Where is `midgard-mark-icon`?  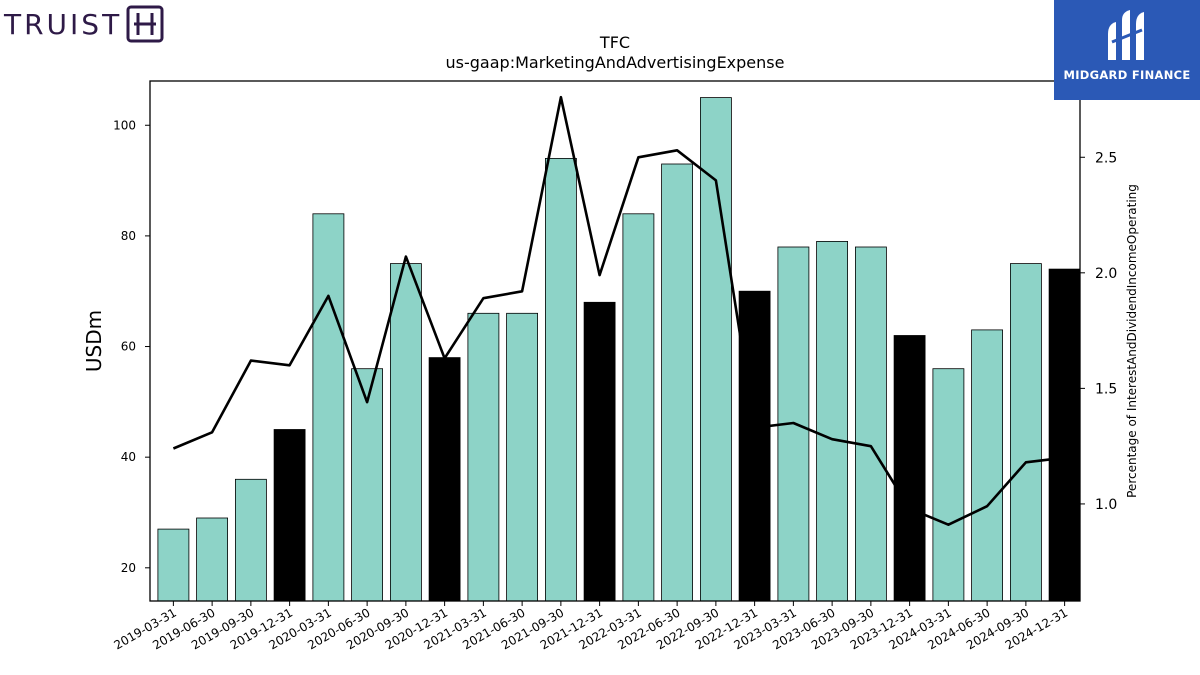
midgard-mark-icon is located at coordinates (1126, 35).